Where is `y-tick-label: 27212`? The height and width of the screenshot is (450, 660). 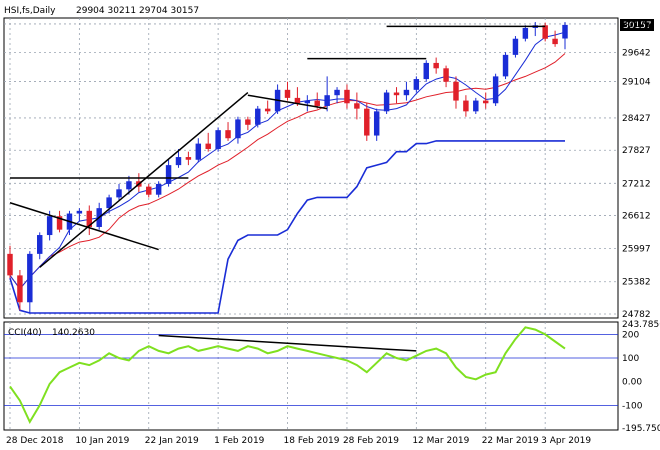 y-tick-label: 27212 is located at coordinates (636, 184).